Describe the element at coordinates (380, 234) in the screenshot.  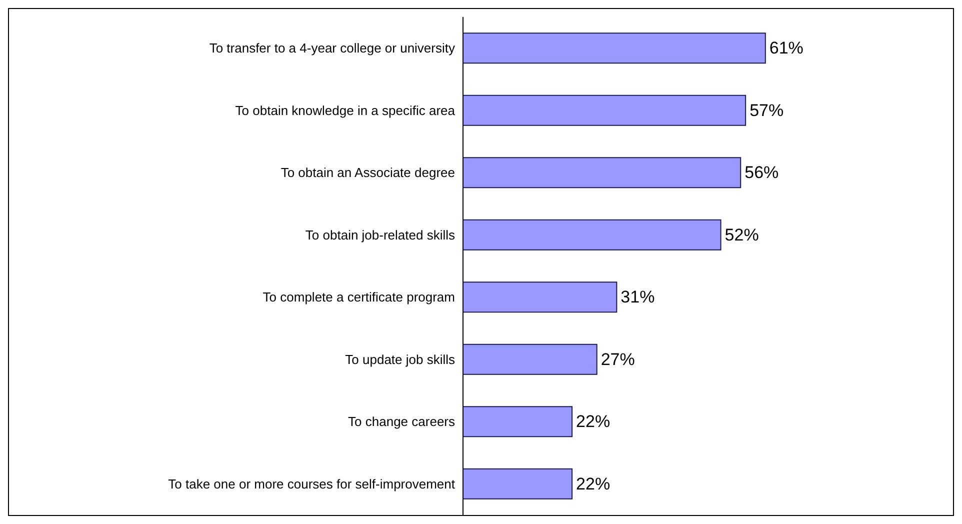
I see `y-tick-label: To obtain job-related skills` at that location.